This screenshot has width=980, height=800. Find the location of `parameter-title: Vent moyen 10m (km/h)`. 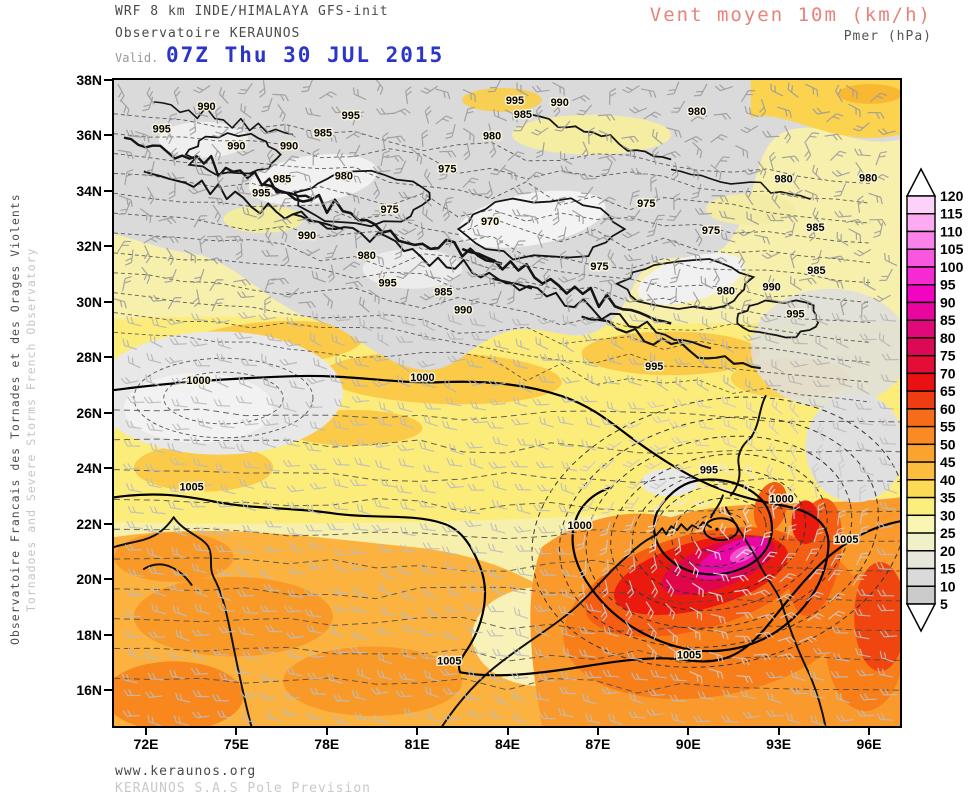

parameter-title: Vent moyen 10m (km/h) is located at coordinates (790, 15).